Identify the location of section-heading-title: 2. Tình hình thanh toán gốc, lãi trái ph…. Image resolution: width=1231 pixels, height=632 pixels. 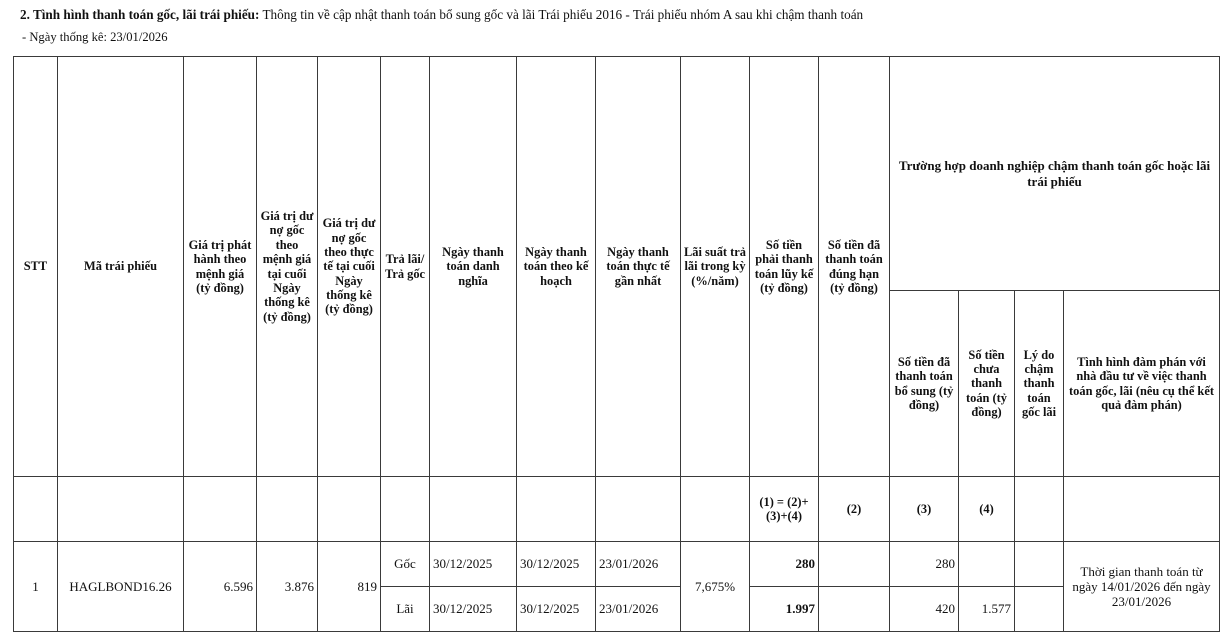
(140, 14).